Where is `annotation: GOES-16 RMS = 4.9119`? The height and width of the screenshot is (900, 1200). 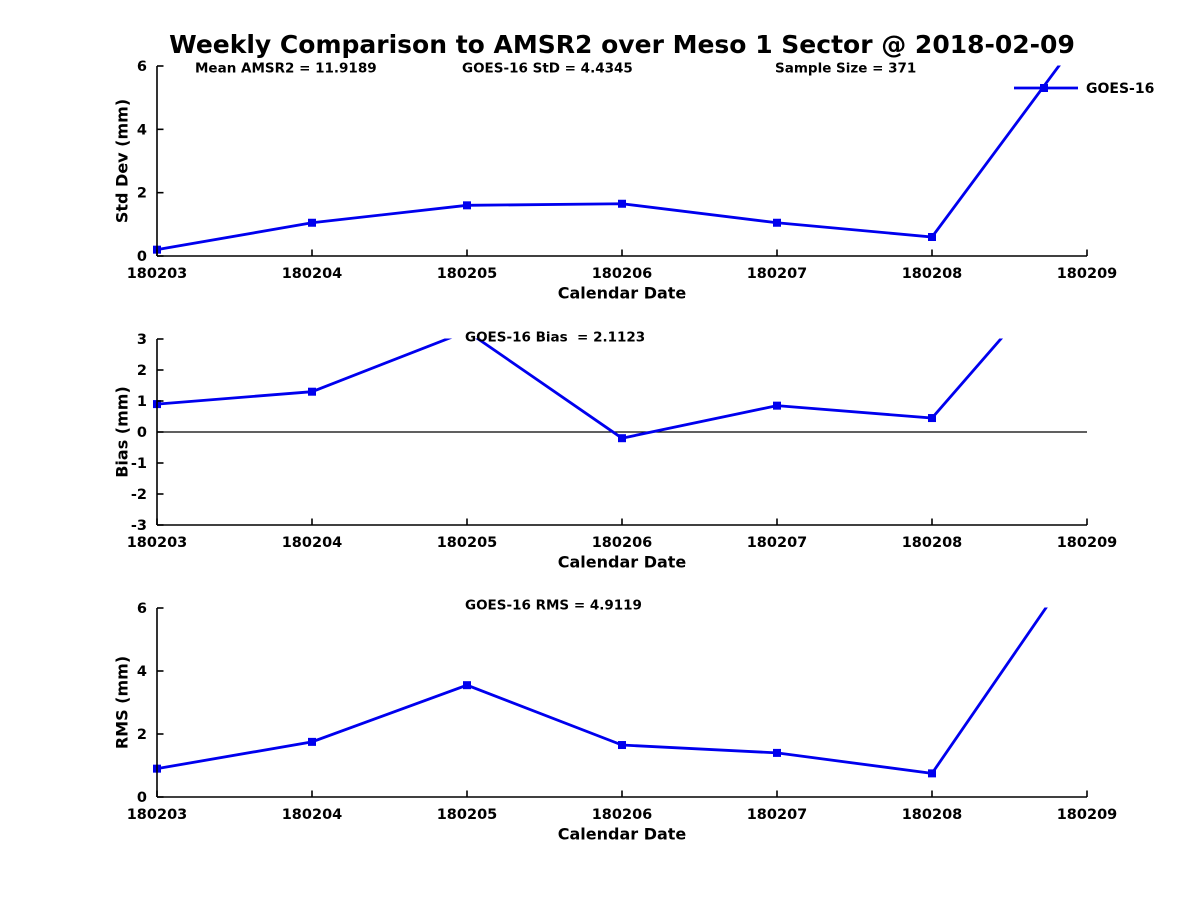 annotation: GOES-16 RMS = 4.9119 is located at coordinates (553, 606).